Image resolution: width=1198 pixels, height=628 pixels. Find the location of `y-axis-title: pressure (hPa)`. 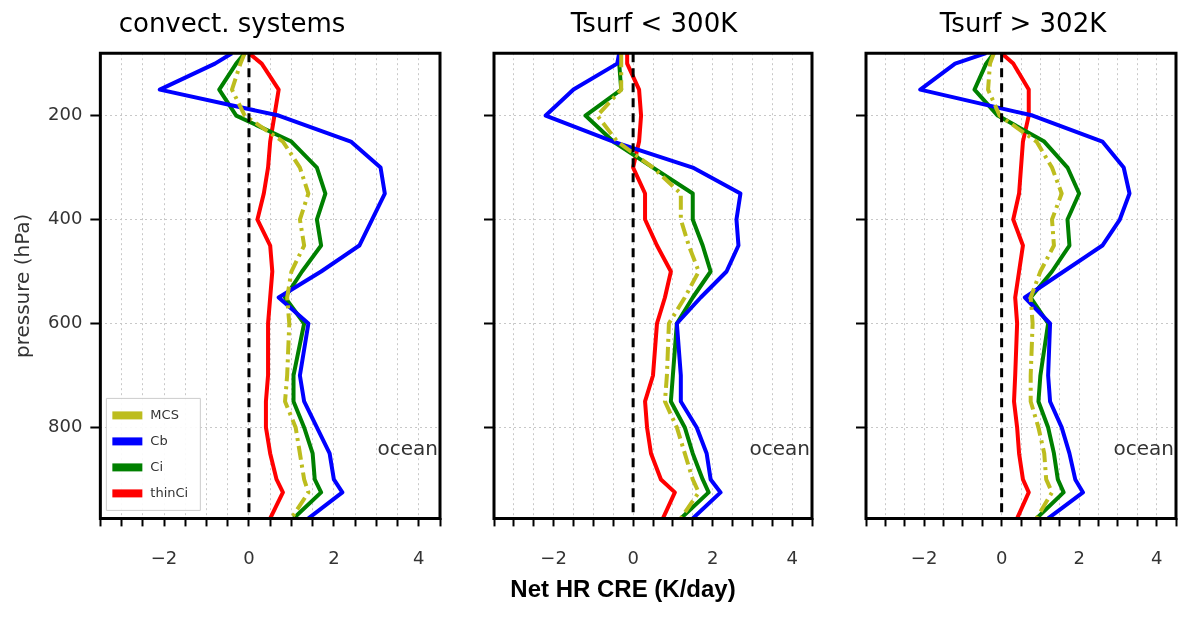

y-axis-title: pressure (hPa) is located at coordinates (22, 286).